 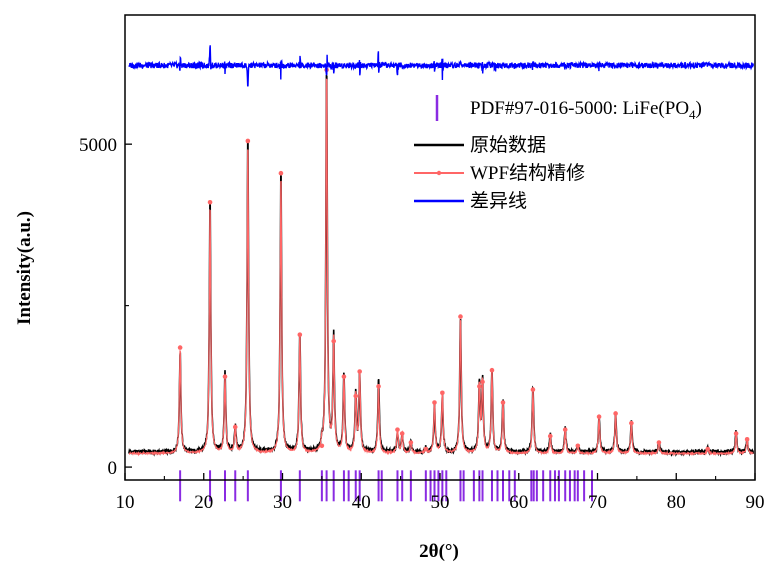 I want to click on legend-label-difference: 差异线, so click(x=498, y=201).